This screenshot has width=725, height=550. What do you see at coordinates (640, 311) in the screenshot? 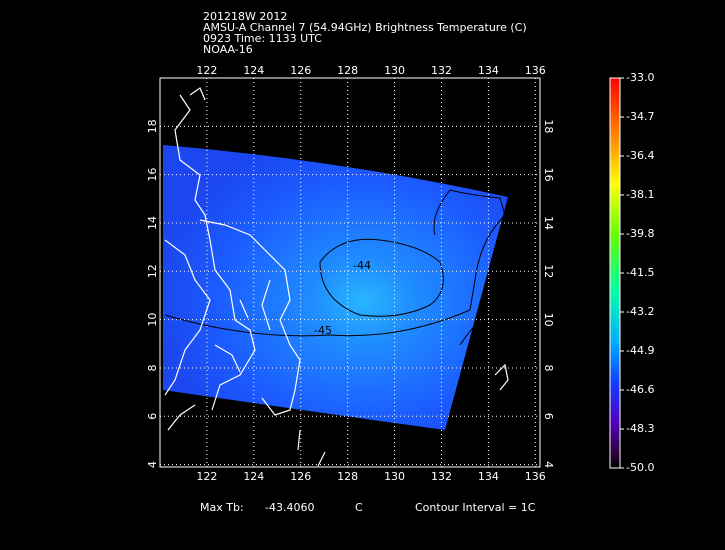
I see `colorbar-label: -43.2` at bounding box center [640, 311].